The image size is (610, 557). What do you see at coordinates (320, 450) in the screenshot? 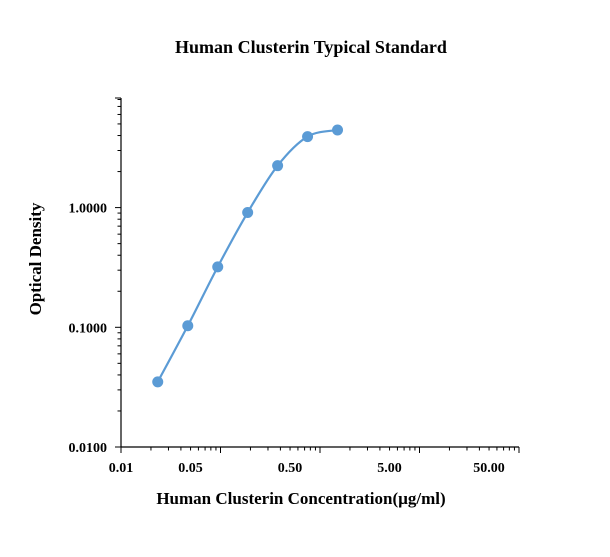
I see `x-axis-ticks` at bounding box center [320, 450].